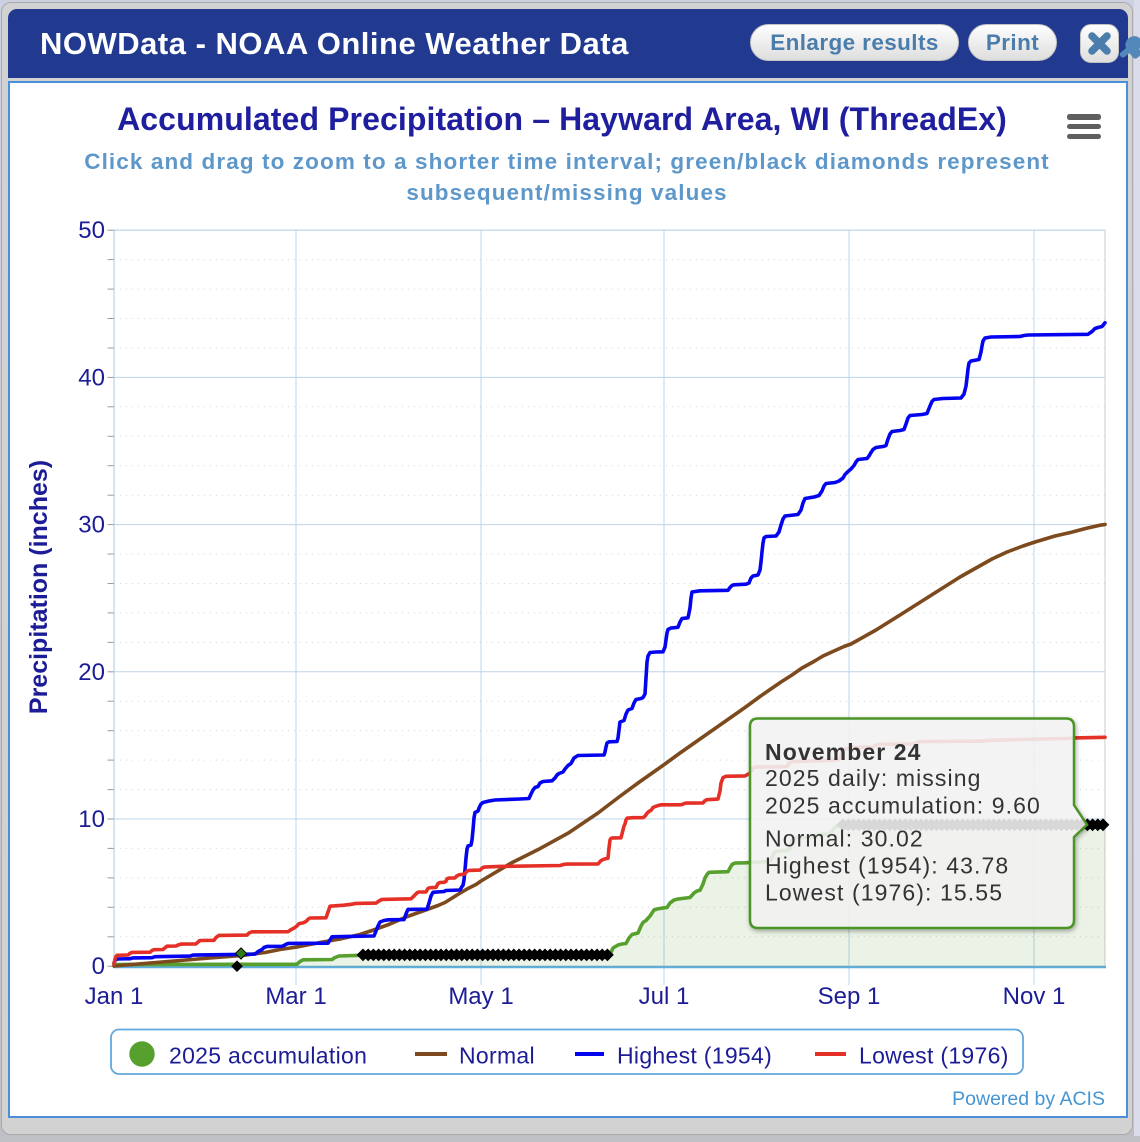  What do you see at coordinates (497, 1056) in the screenshot?
I see `svg-text: Normal` at bounding box center [497, 1056].